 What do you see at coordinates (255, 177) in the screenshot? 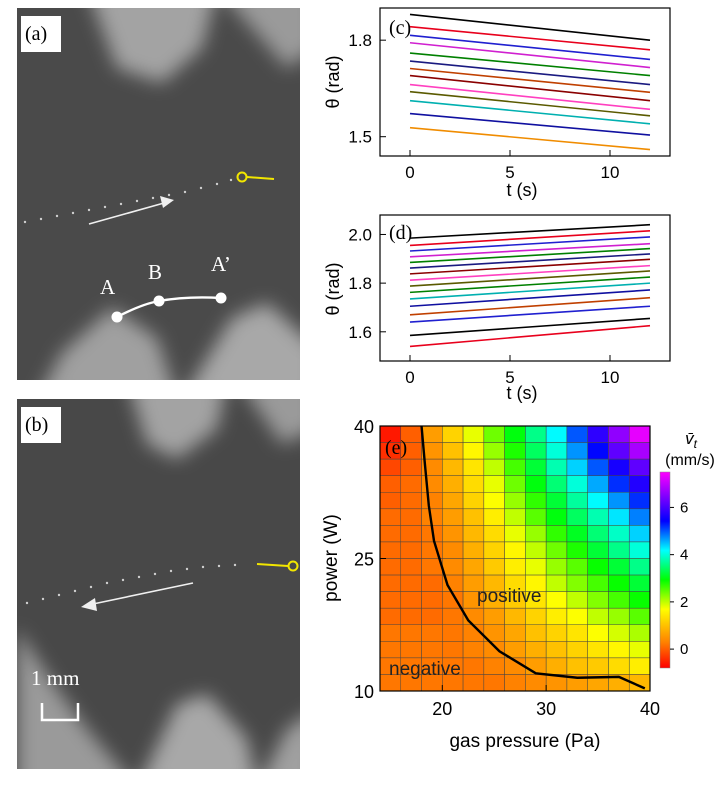
I see `yellow-probe-marker` at bounding box center [255, 177].